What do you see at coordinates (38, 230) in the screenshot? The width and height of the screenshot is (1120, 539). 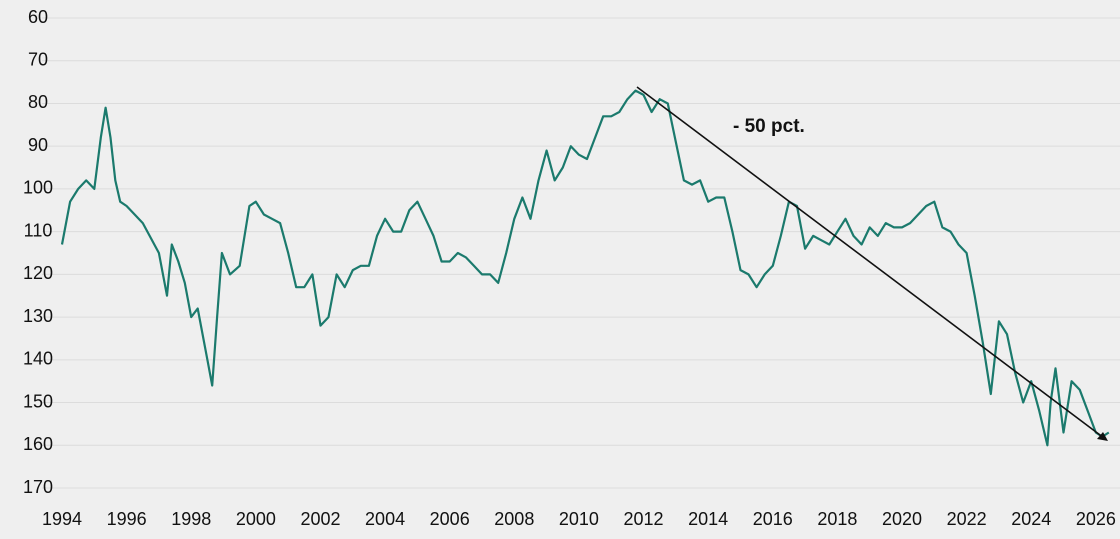 I see `y-tick-label: 110` at bounding box center [38, 230].